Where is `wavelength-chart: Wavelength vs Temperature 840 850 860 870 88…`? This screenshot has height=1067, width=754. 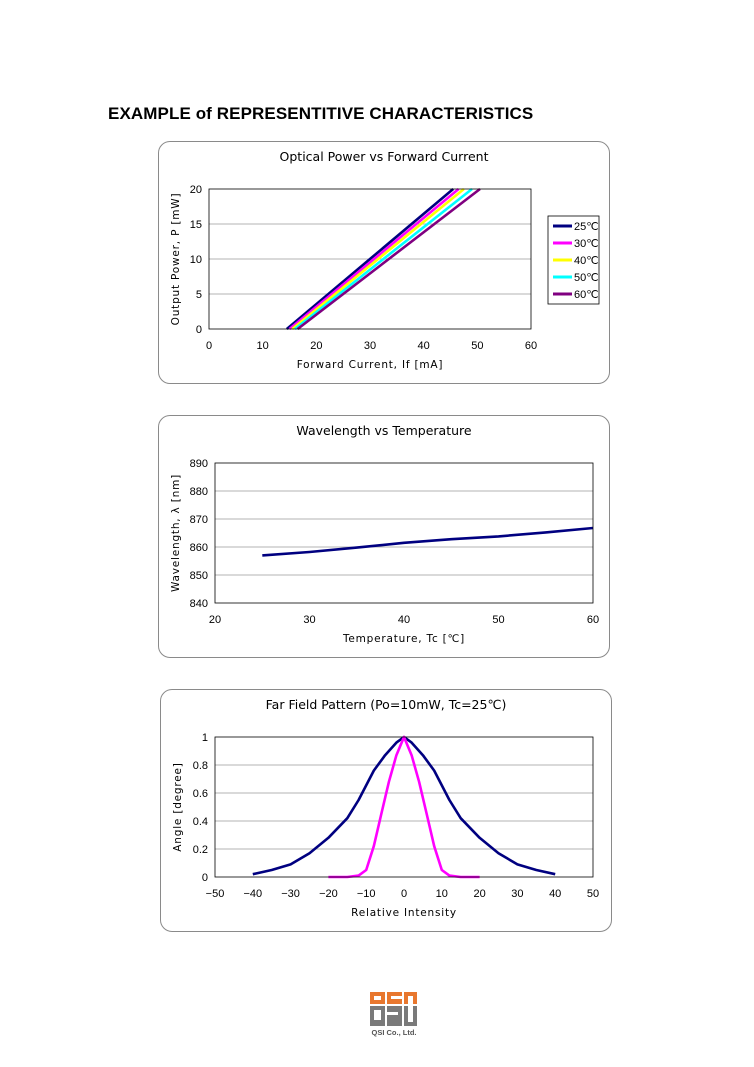 wavelength-chart: Wavelength vs Temperature 840 850 860 870 88… is located at coordinates (384, 534).